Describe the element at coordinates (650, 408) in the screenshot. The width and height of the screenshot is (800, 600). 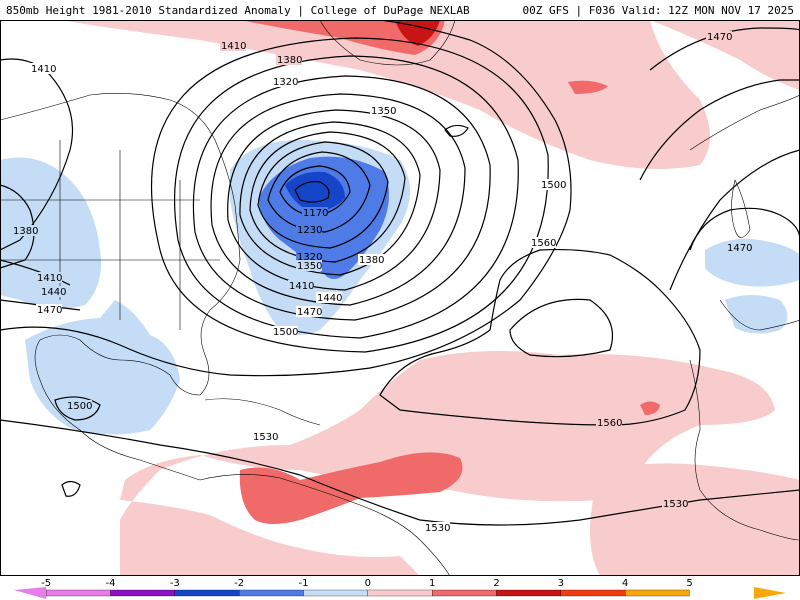
I see `anomaly-area-pos2-spot-south` at that location.